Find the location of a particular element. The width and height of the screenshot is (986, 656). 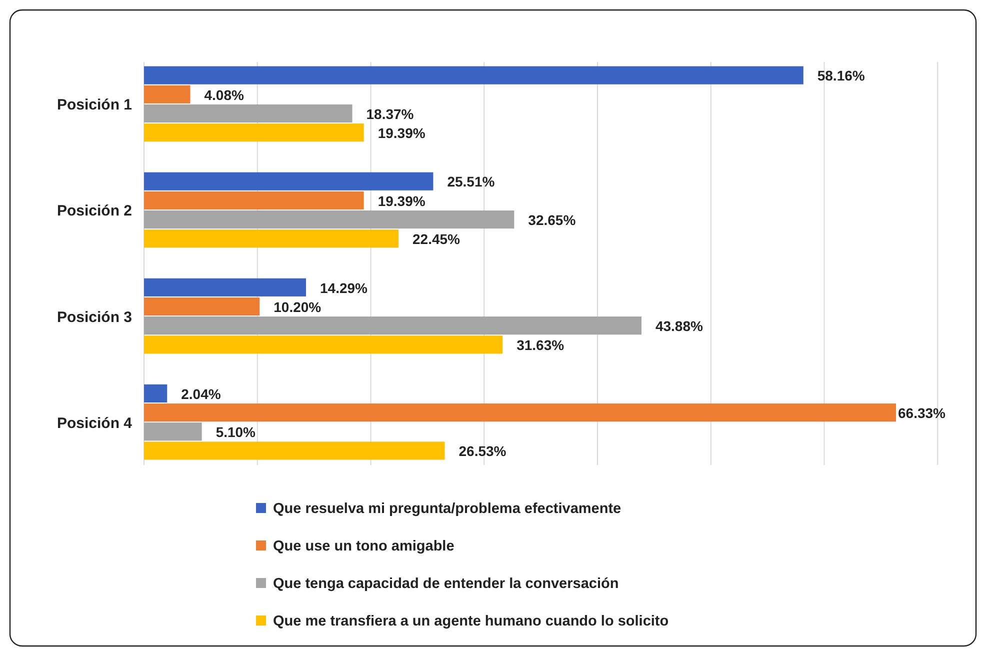

y-tick-label: Posición 3 is located at coordinates (94, 317).